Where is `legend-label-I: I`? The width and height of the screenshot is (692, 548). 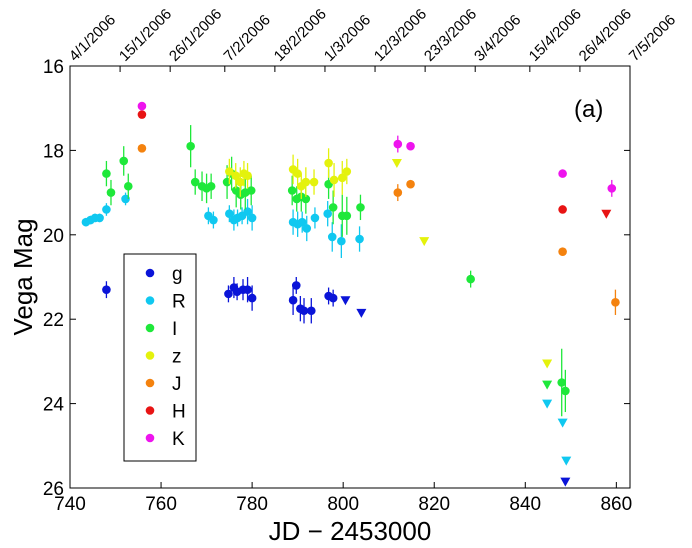 legend-label-I: I is located at coordinates (174, 329).